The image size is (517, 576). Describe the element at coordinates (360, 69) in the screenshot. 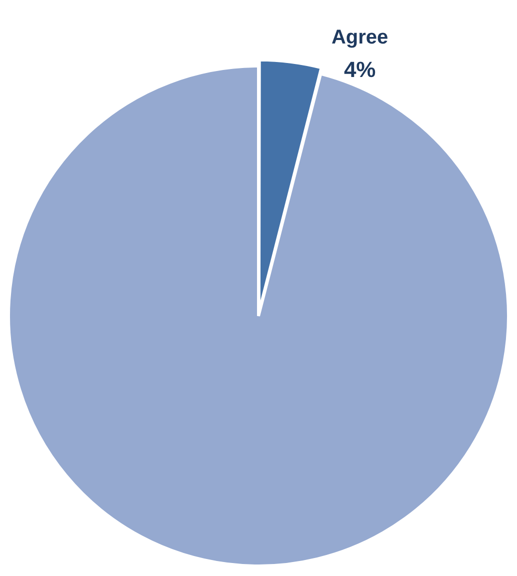

I see `data-label: 4%` at that location.